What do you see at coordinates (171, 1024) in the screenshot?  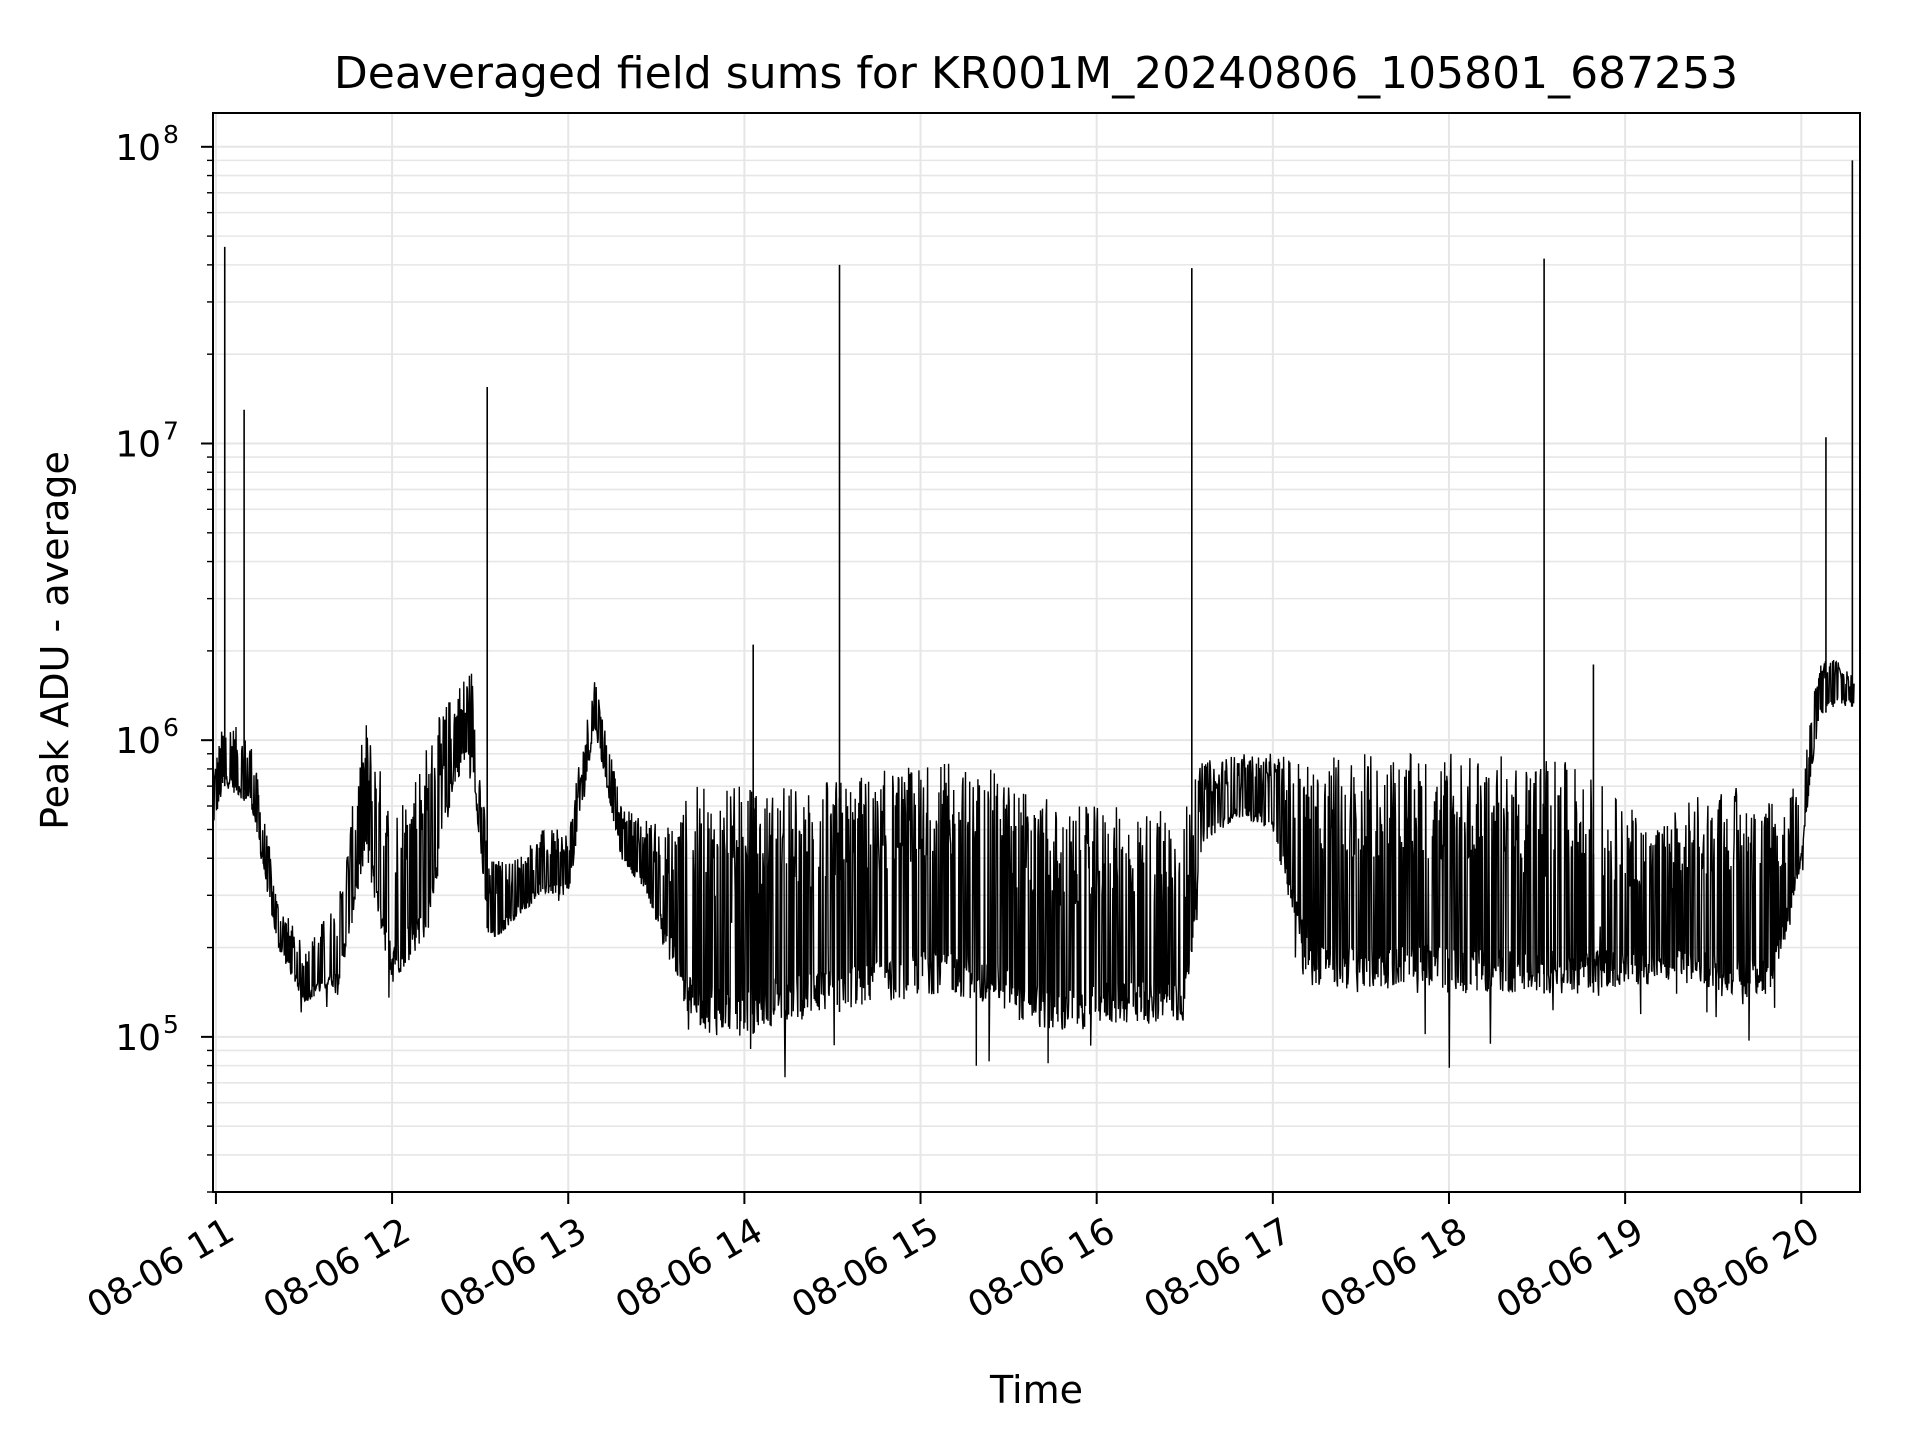 I see `y-tick-exponent: 5` at bounding box center [171, 1024].